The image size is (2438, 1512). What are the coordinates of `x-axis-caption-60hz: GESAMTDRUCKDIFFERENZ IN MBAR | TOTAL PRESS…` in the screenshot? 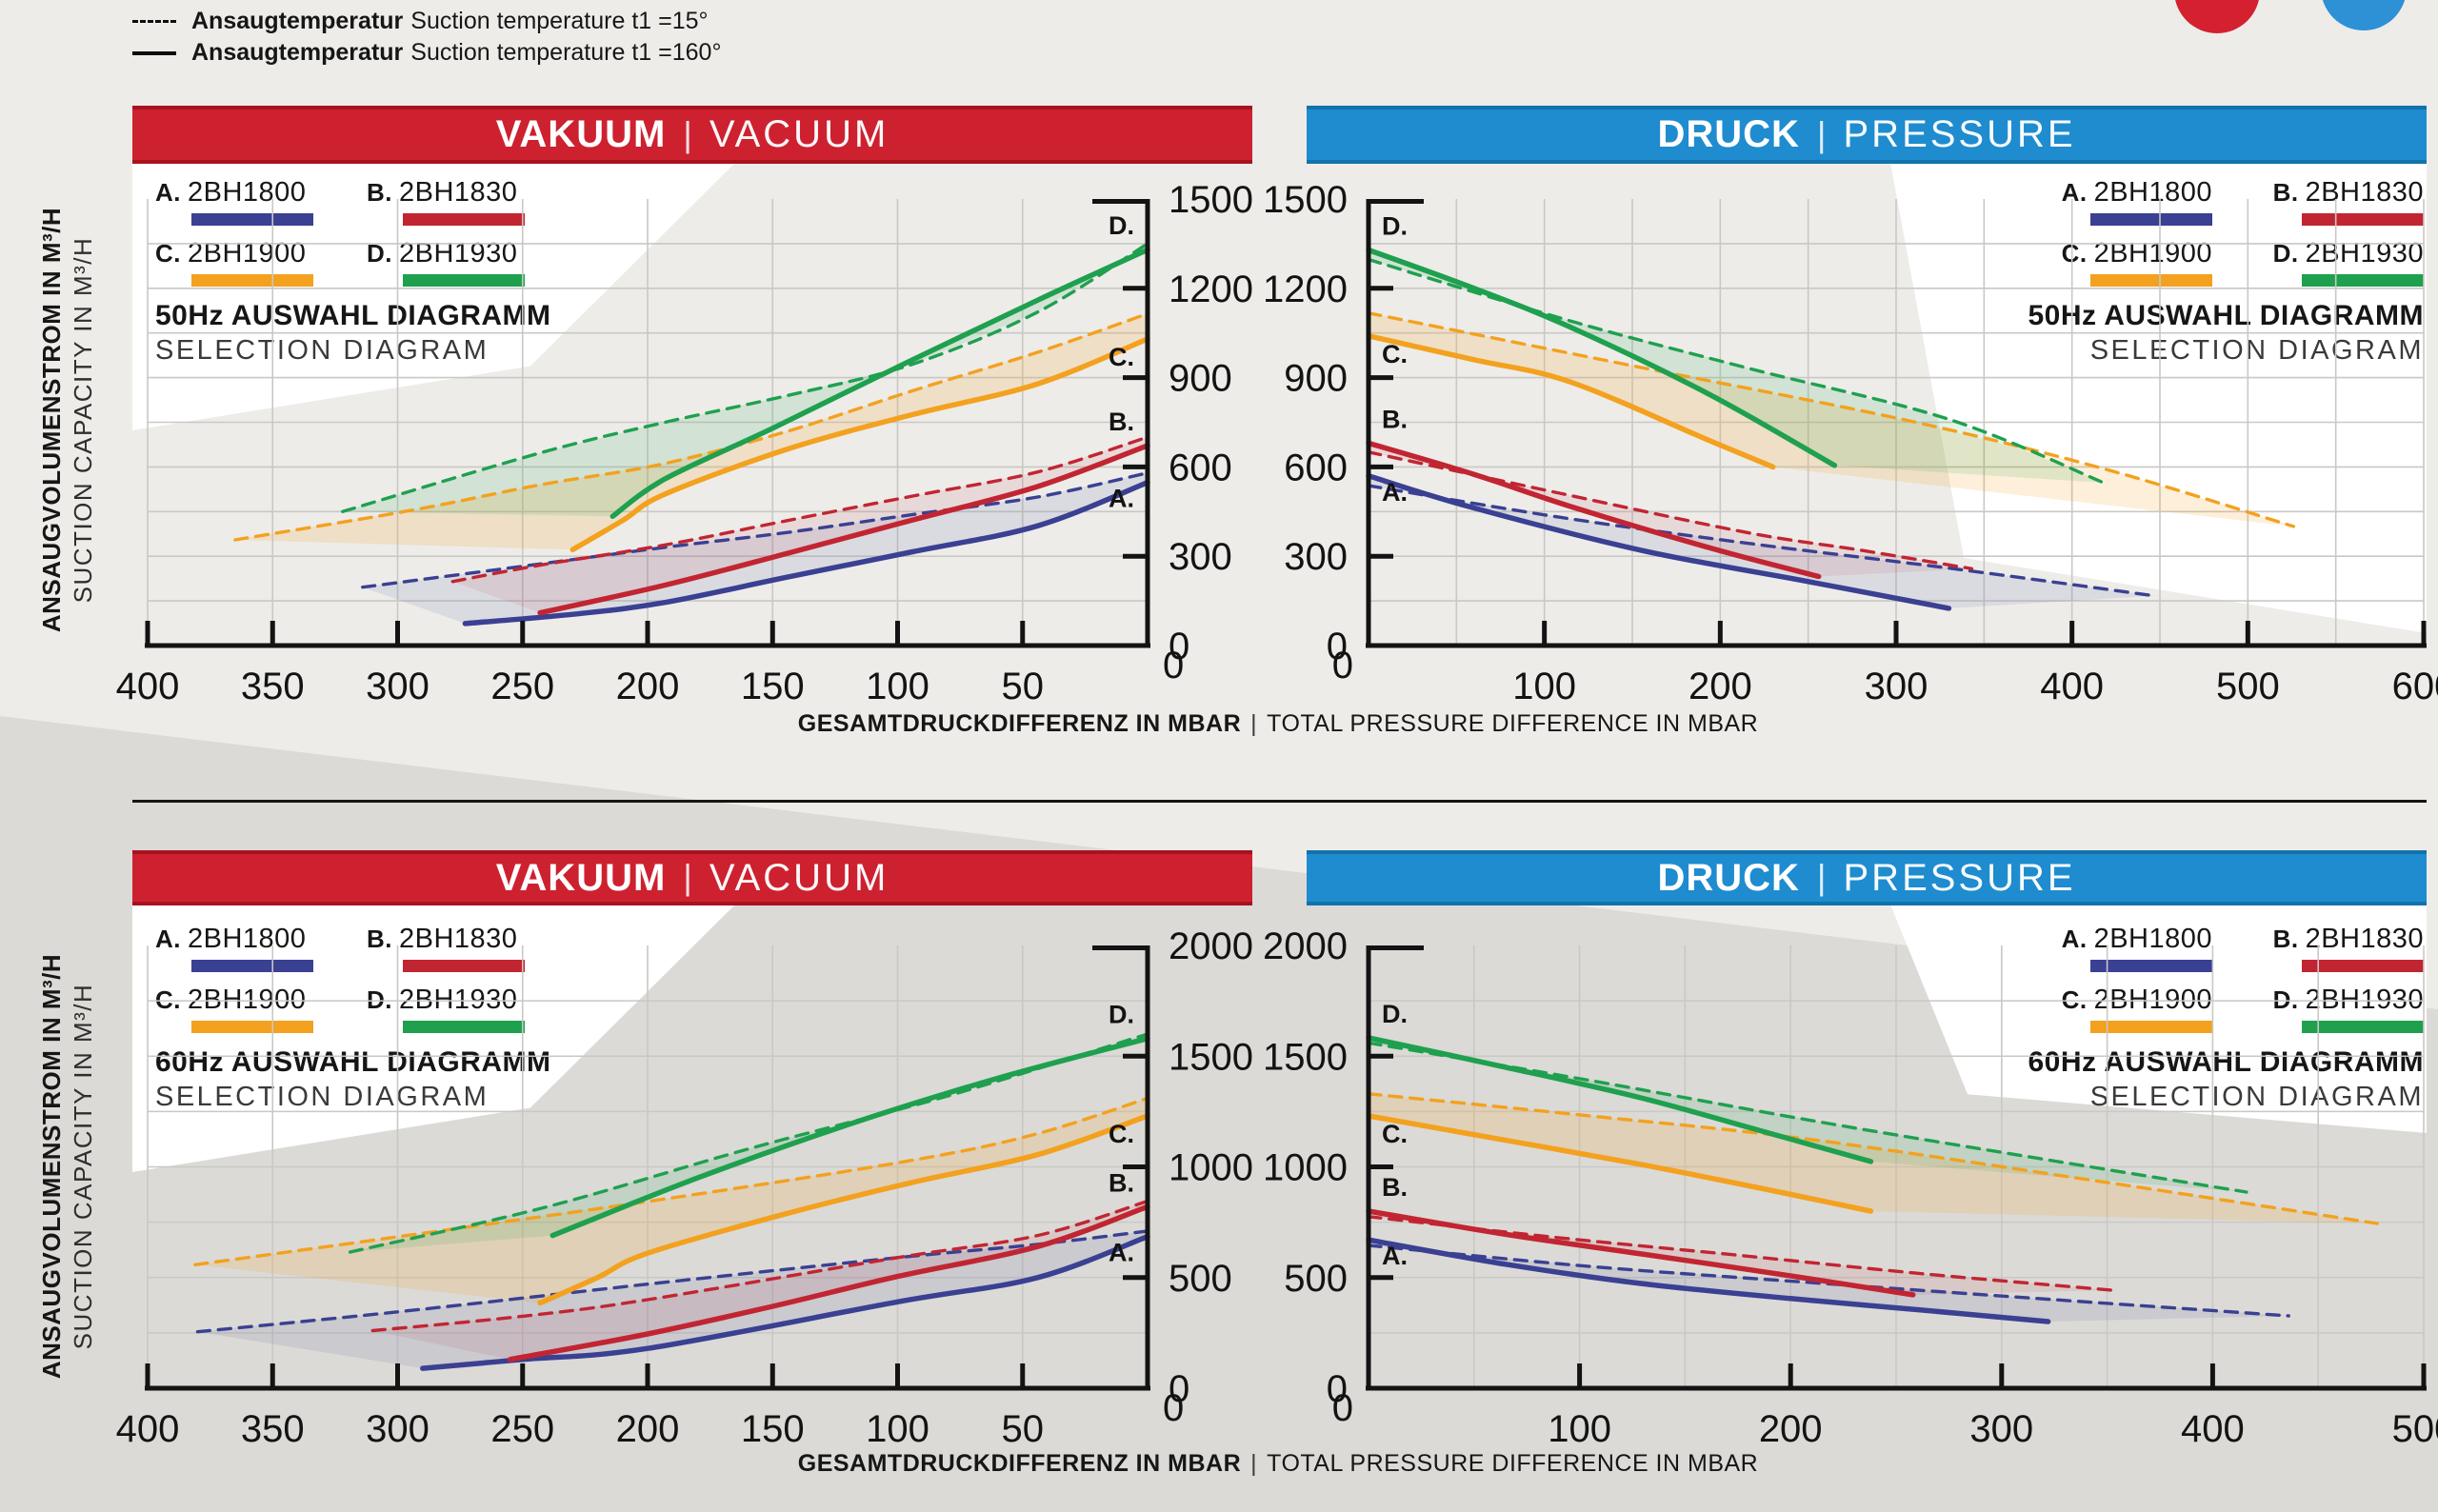 It's located at (1278, 1464).